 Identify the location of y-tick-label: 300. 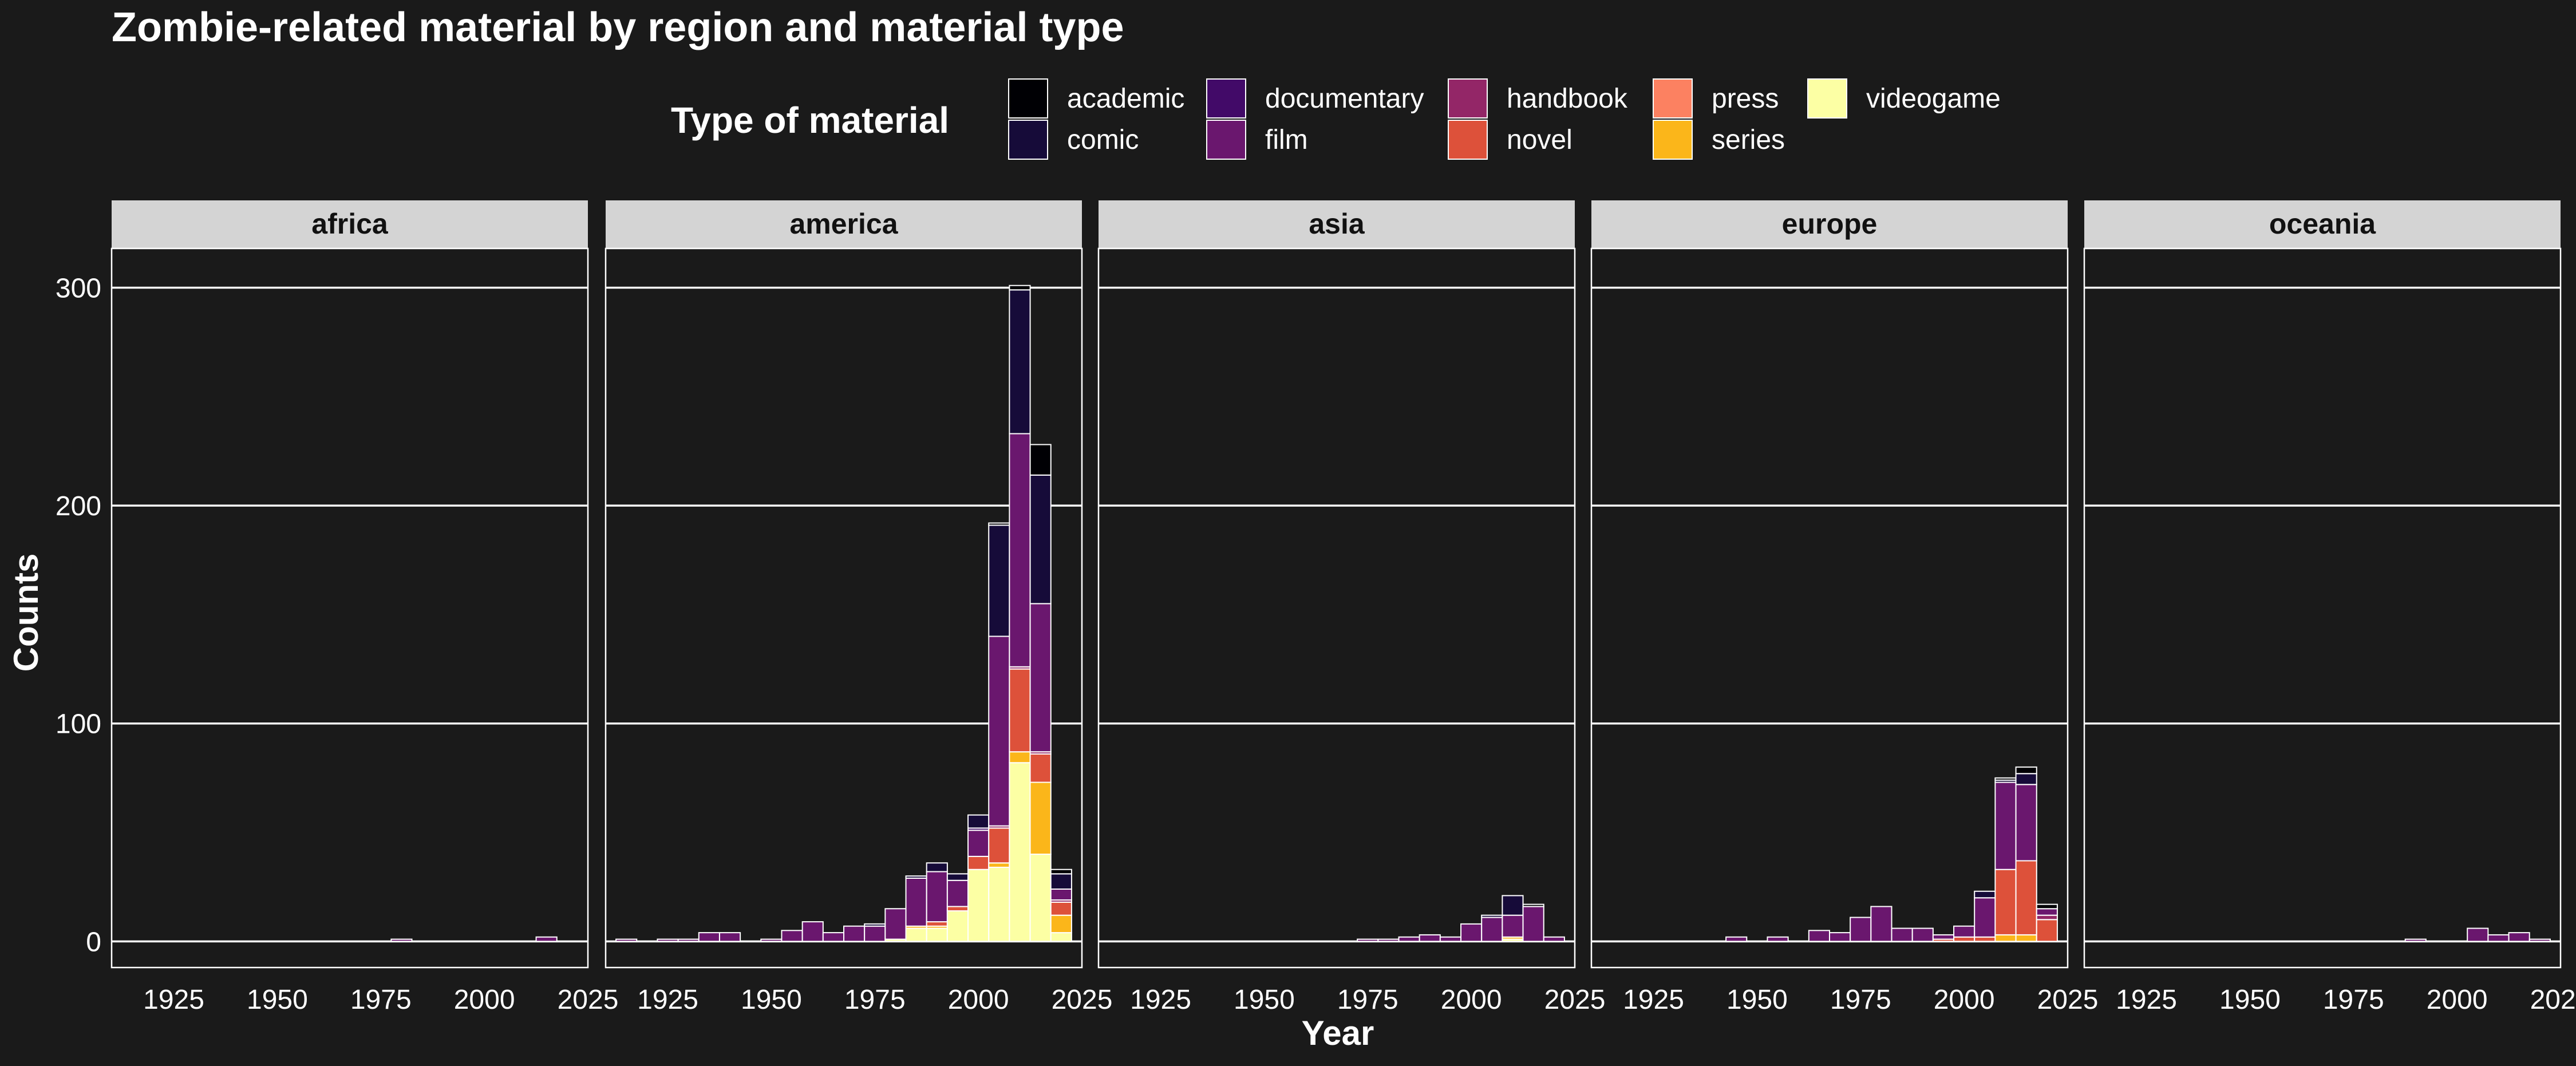
(78, 289).